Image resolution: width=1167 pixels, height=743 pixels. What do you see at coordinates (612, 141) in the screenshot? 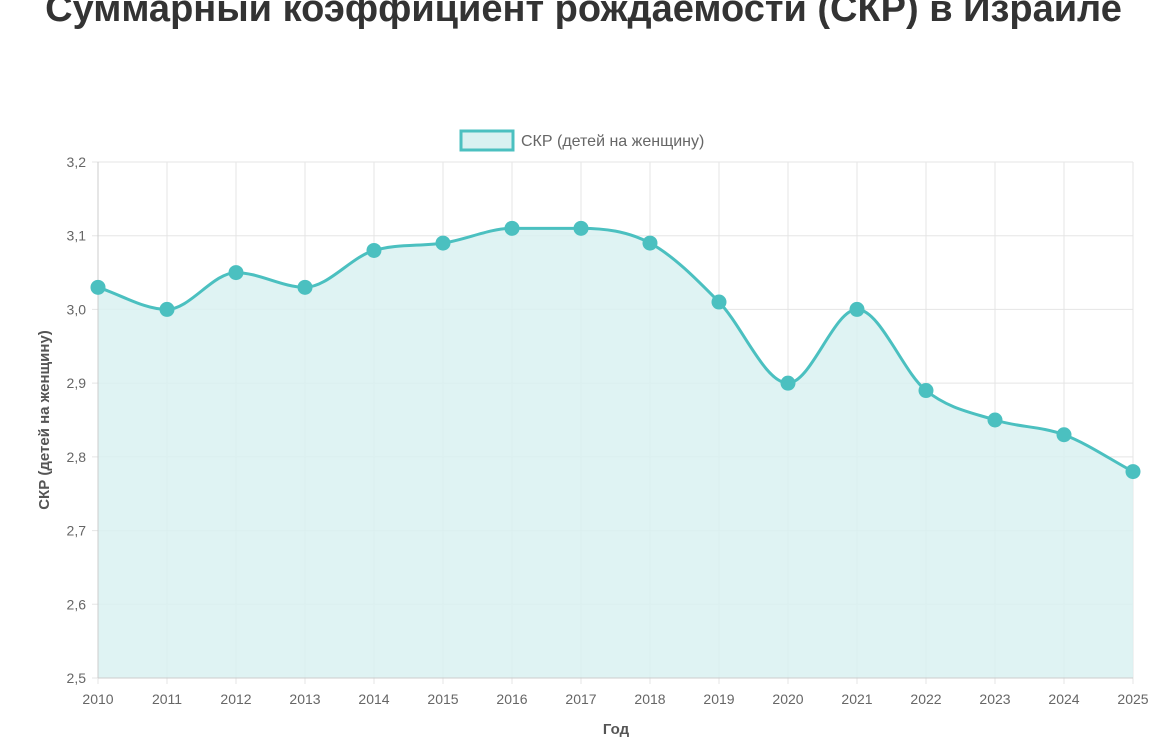
I see `legend-label: СКР (детей на женщину)` at bounding box center [612, 141].